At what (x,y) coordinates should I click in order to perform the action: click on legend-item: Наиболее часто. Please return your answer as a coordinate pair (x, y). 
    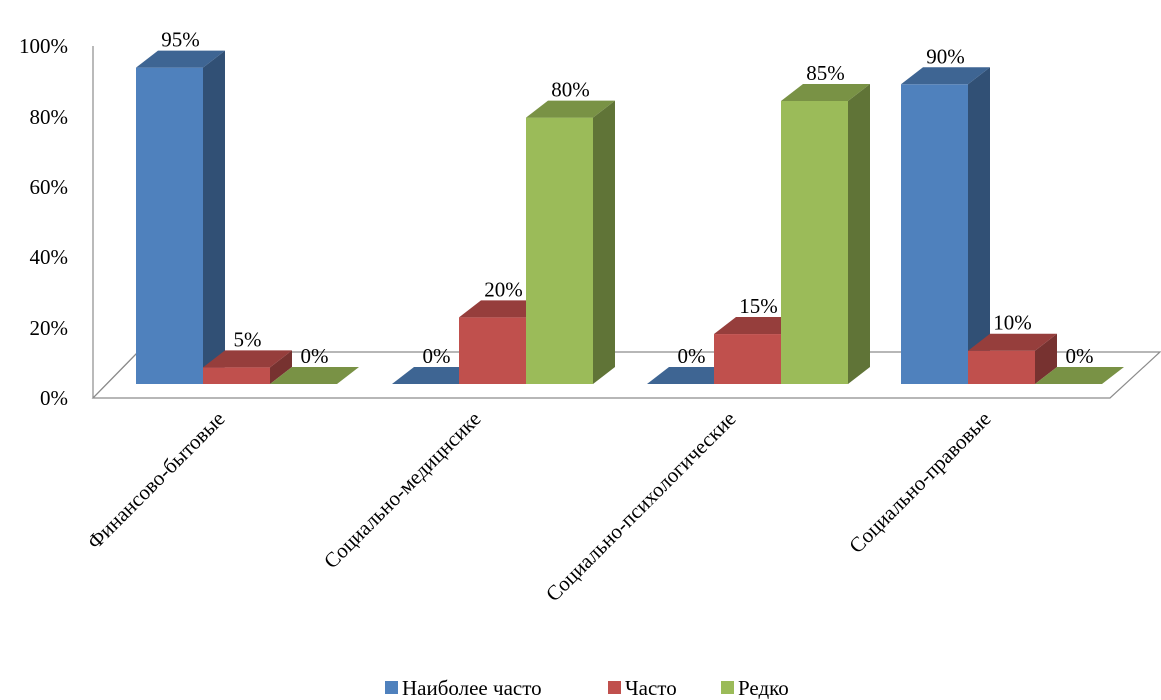
    Looking at the image, I should click on (463, 688).